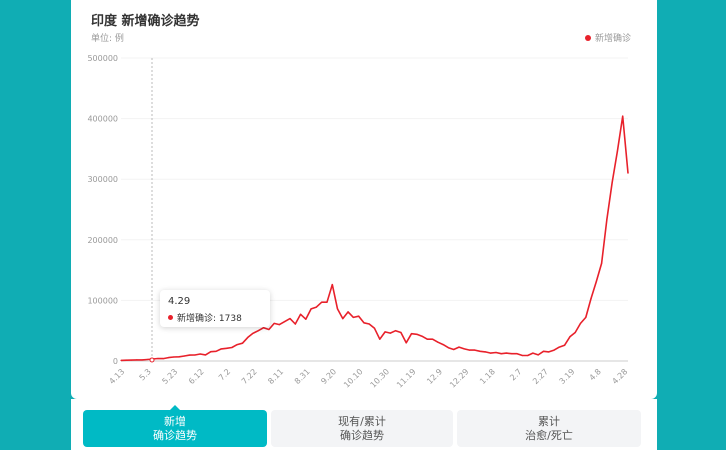  I want to click on y-tick-label: 300000, so click(102, 179).